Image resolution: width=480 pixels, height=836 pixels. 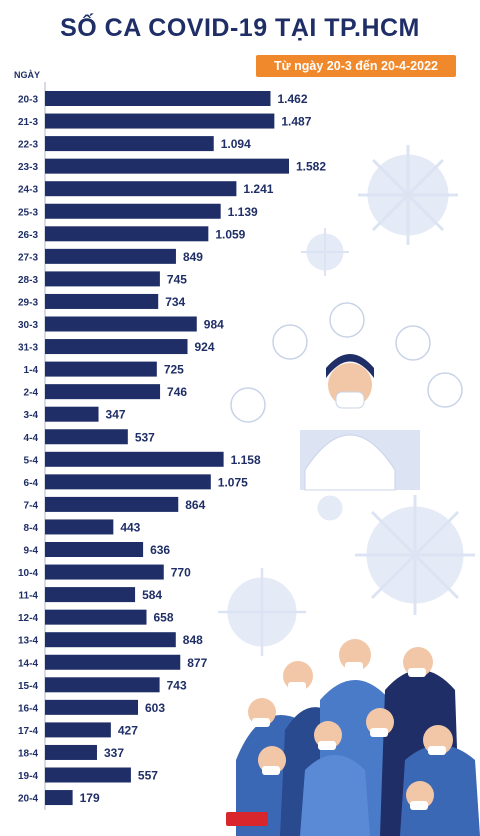 What do you see at coordinates (31, 415) in the screenshot?
I see `category-tick-label: 3-4` at bounding box center [31, 415].